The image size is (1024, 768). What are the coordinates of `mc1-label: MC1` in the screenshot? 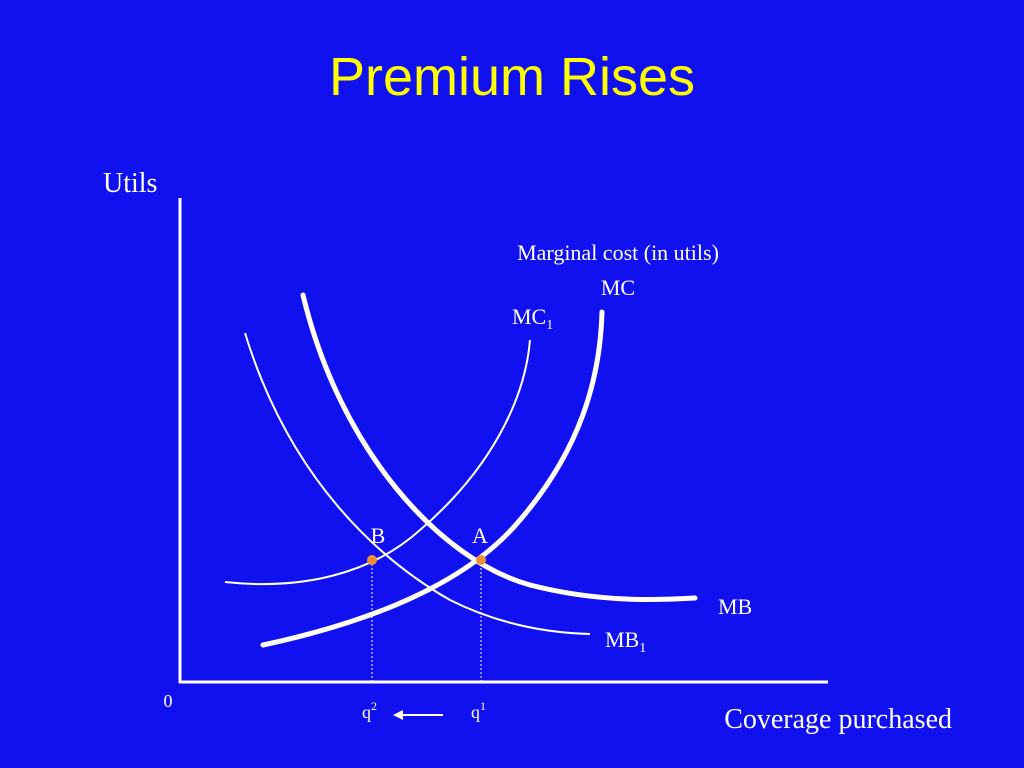 It's located at (532, 318).